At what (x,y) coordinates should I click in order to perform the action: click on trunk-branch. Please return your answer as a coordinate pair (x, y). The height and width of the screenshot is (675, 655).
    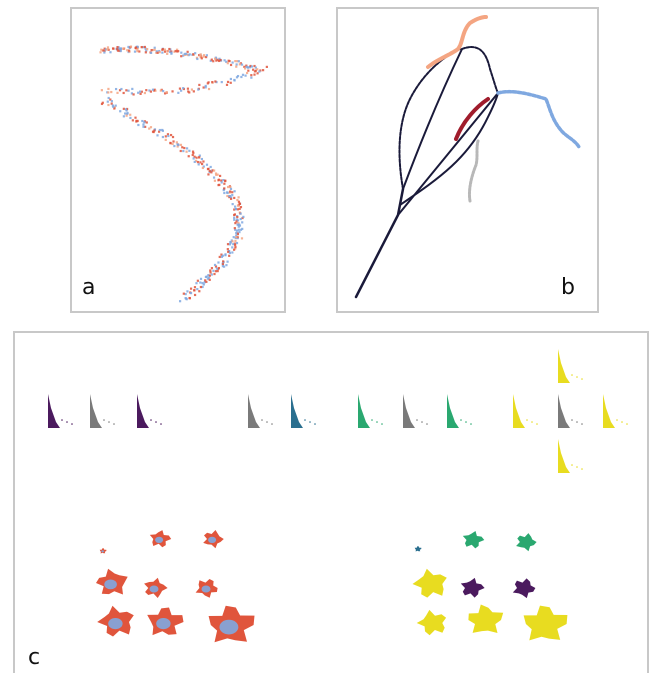
    Looking at the image, I should click on (379, 243).